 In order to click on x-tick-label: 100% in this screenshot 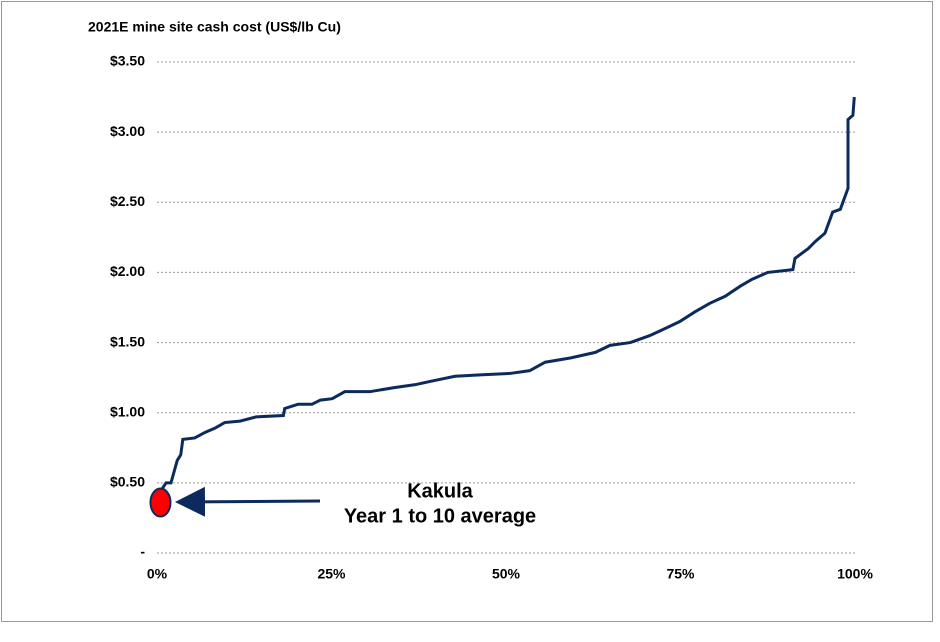, I will do `click(855, 574)`.